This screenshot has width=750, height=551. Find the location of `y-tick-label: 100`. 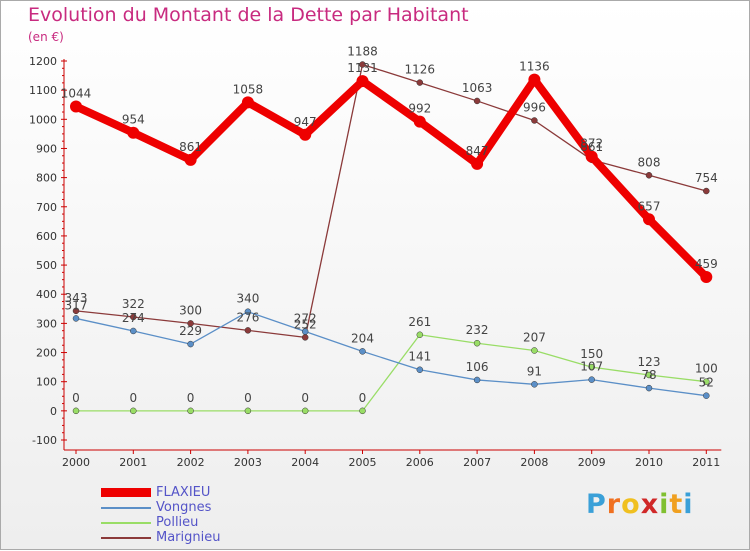

y-tick-label: 100 is located at coordinates (46, 382).